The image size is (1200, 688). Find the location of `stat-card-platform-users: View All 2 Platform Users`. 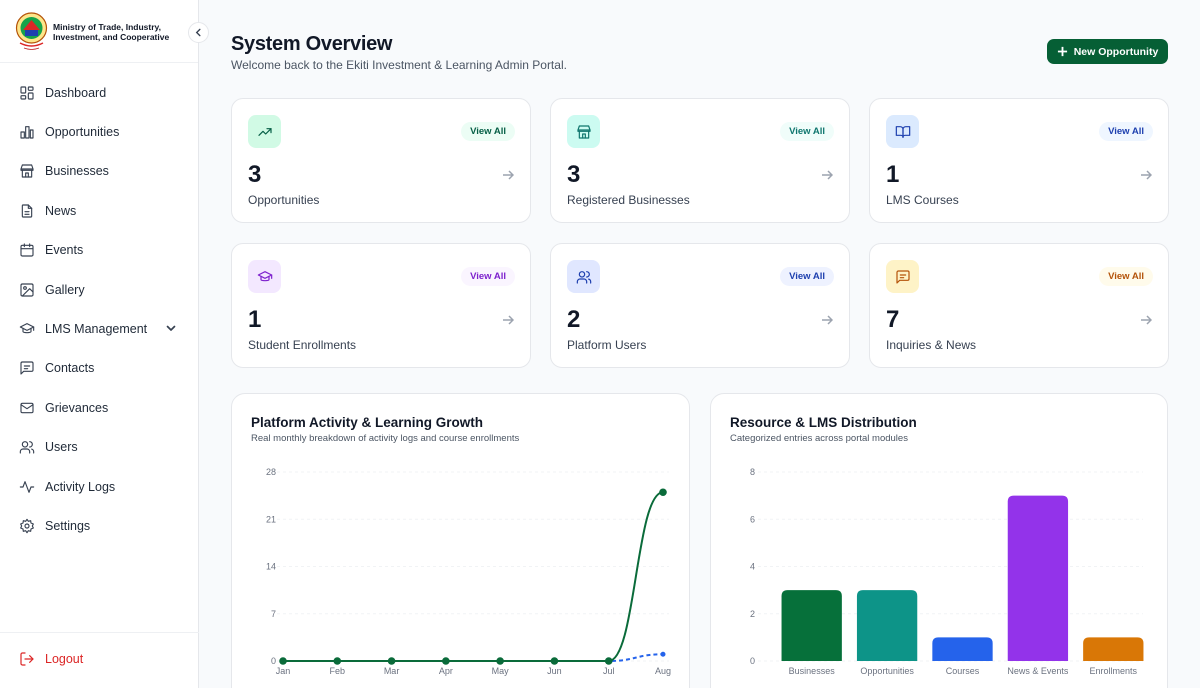

stat-card-platform-users: View All 2 Platform Users is located at coordinates (700, 305).